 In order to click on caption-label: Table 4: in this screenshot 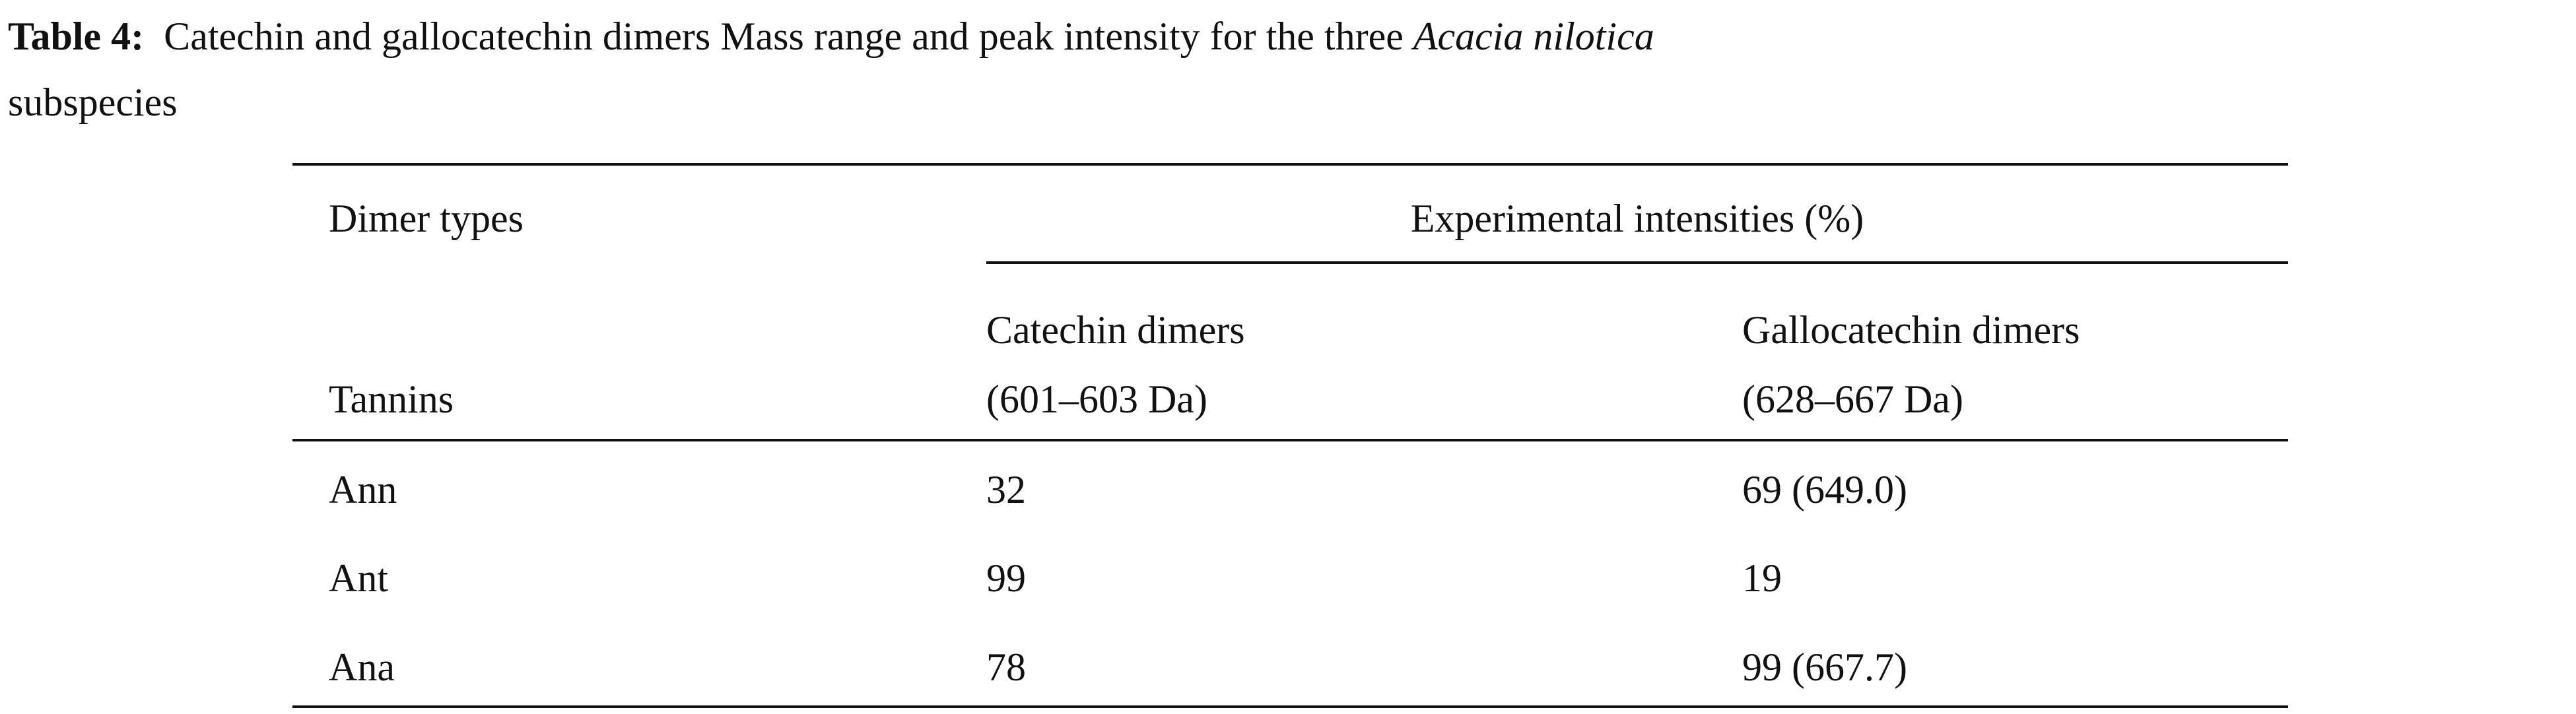, I will do `click(77, 36)`.